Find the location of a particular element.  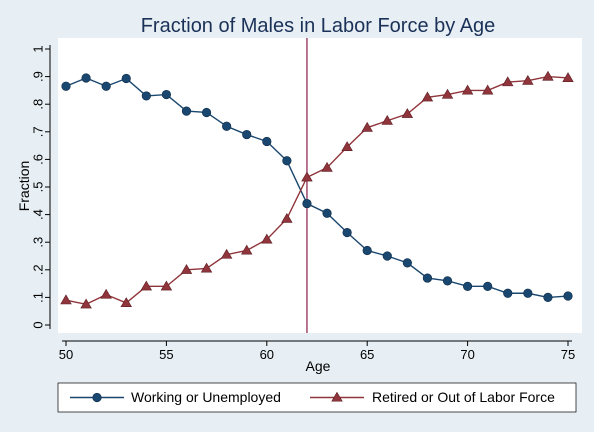

y-tick-label: .6 is located at coordinates (38, 159).